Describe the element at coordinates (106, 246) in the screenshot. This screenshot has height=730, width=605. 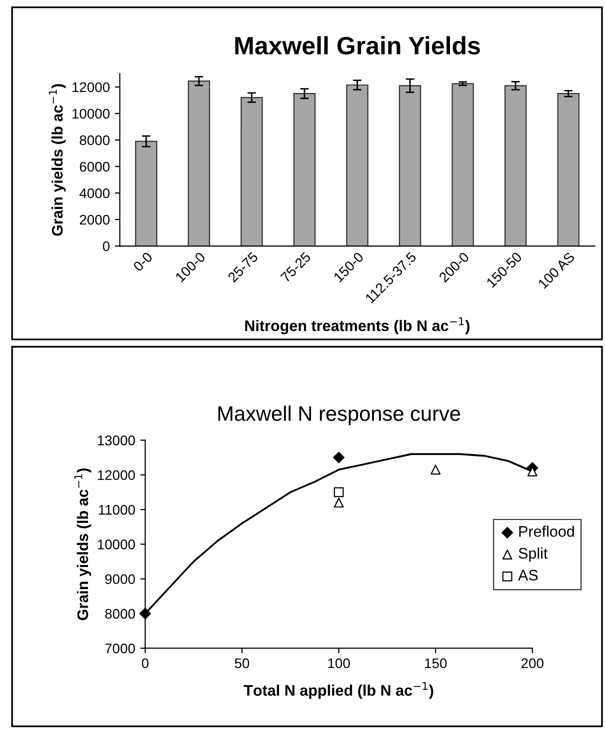
I see `y-tick-label: 0` at that location.